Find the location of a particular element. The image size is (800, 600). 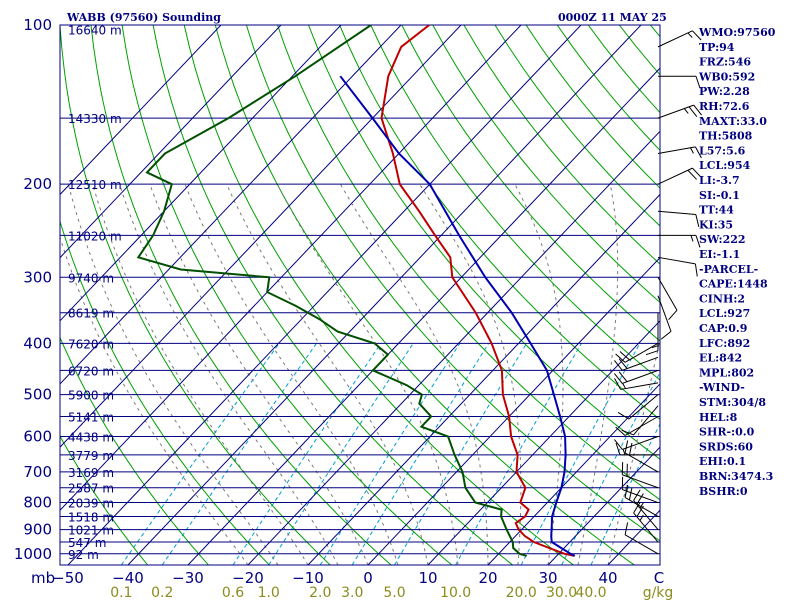

mixing-ratio-tick-label: 20.0 is located at coordinates (521, 592).